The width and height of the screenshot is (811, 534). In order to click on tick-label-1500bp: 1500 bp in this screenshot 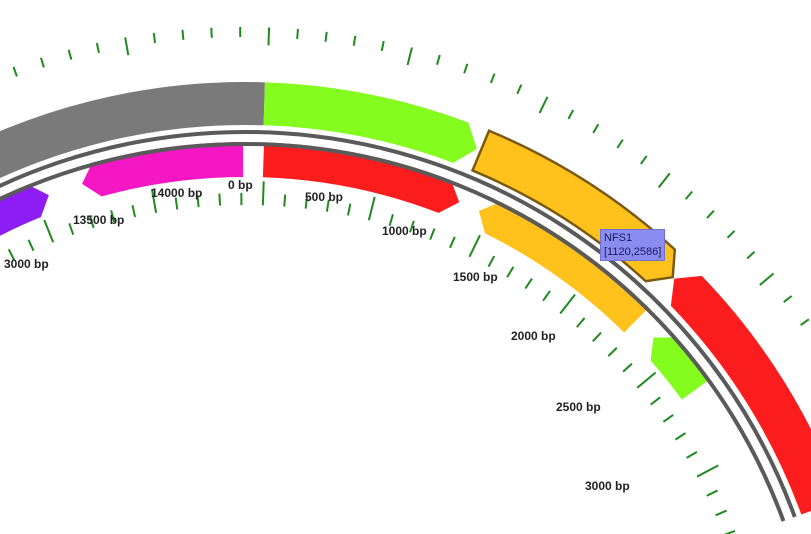, I will do `click(475, 277)`.